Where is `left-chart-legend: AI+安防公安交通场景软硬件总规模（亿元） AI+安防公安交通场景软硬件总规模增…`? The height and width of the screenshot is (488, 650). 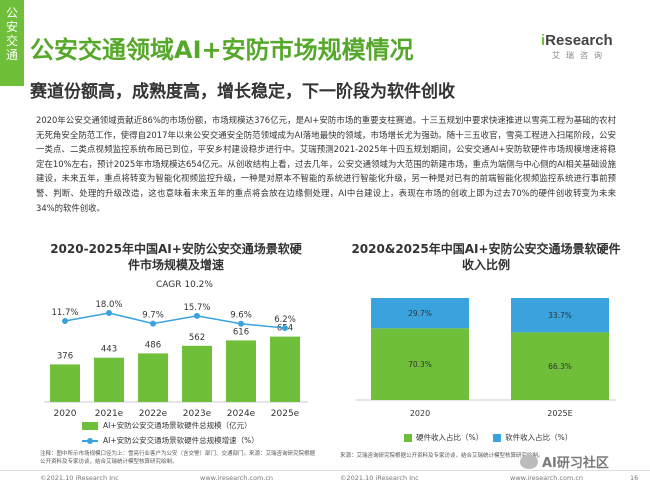
left-chart-legend: AI+安防公安交通场景软硬件总规模（亿元） AI+安防公安交通场景软硬件总规模增… is located at coordinates (170, 435).